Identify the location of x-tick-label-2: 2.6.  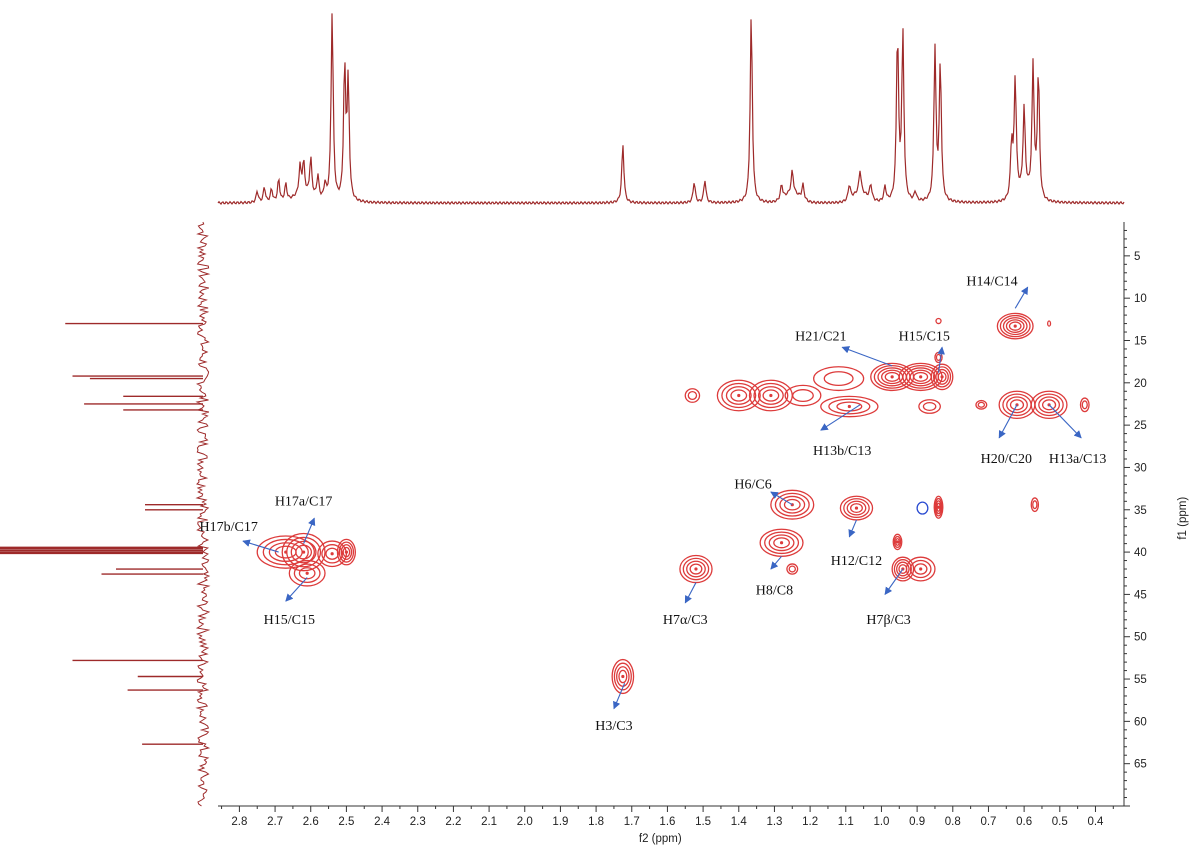
(311, 822).